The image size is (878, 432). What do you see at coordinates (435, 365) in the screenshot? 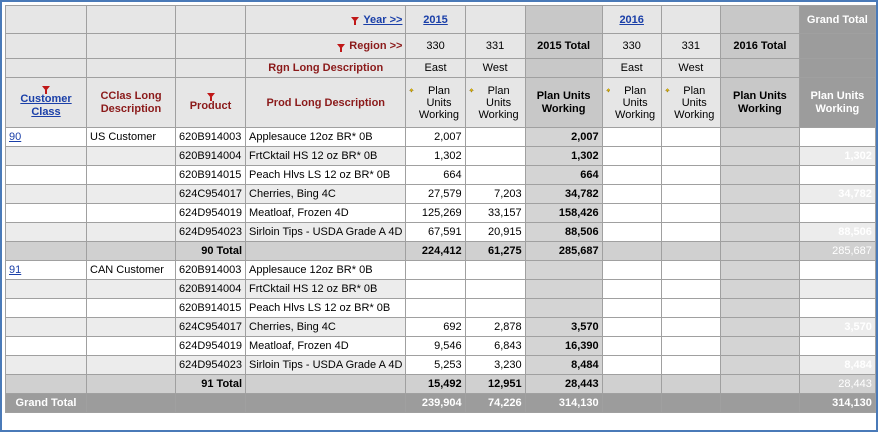
I see `value-cell: 5,253` at bounding box center [435, 365].